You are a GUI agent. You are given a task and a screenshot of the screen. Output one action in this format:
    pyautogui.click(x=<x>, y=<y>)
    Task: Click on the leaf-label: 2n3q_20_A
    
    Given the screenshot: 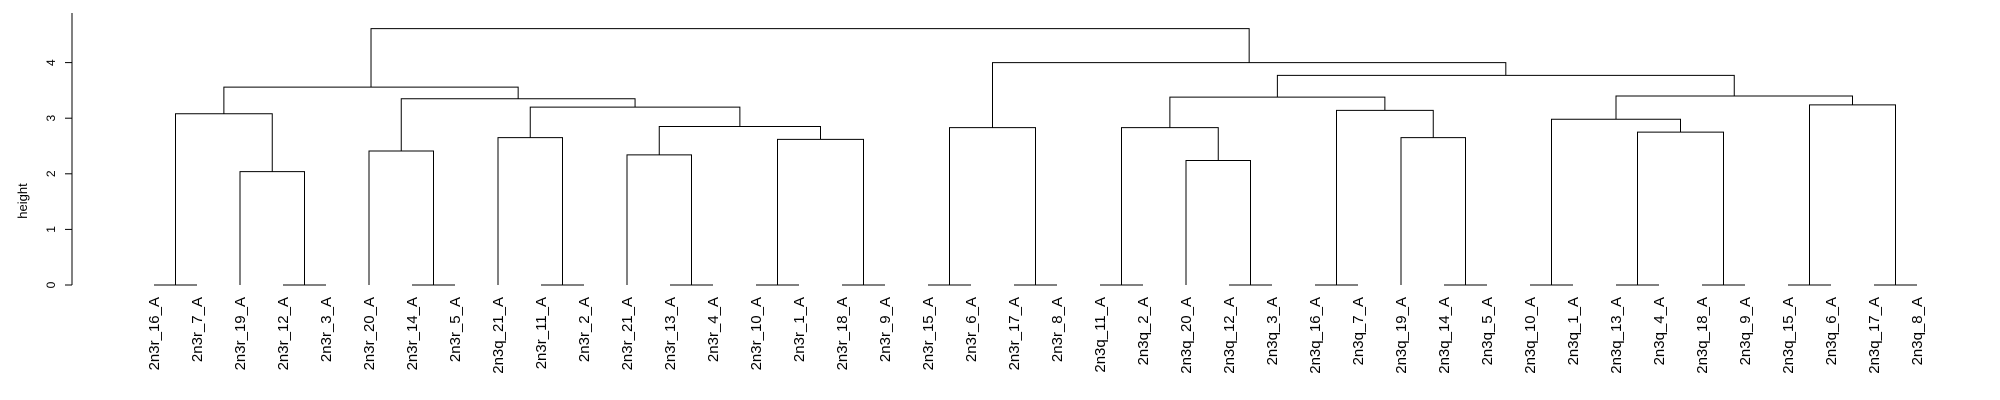 What is the action you would take?
    pyautogui.click(x=1186, y=335)
    